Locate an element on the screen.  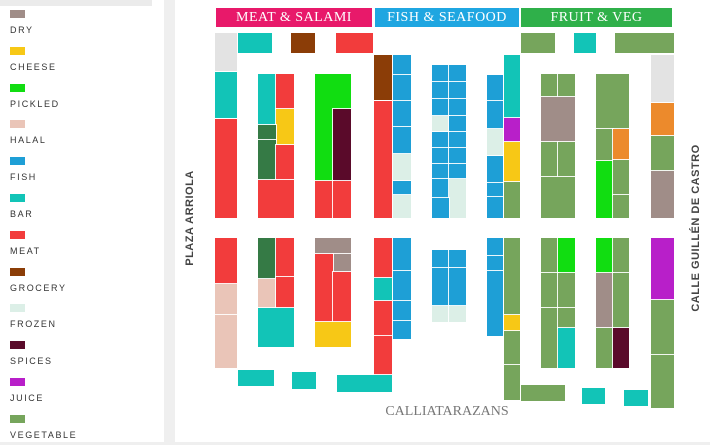
stall-gray is located at coordinates (662, 79).